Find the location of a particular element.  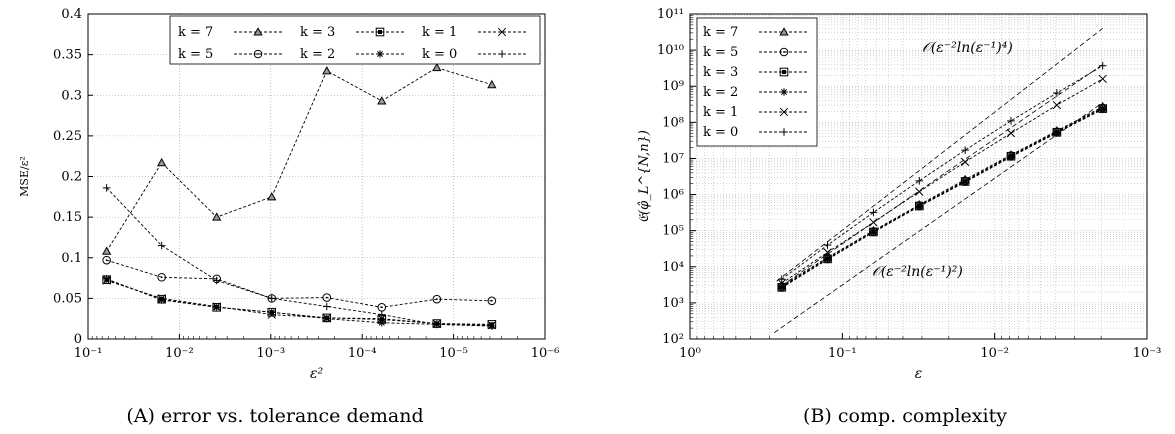

b-legend-label: k = 5 is located at coordinates (720, 52).